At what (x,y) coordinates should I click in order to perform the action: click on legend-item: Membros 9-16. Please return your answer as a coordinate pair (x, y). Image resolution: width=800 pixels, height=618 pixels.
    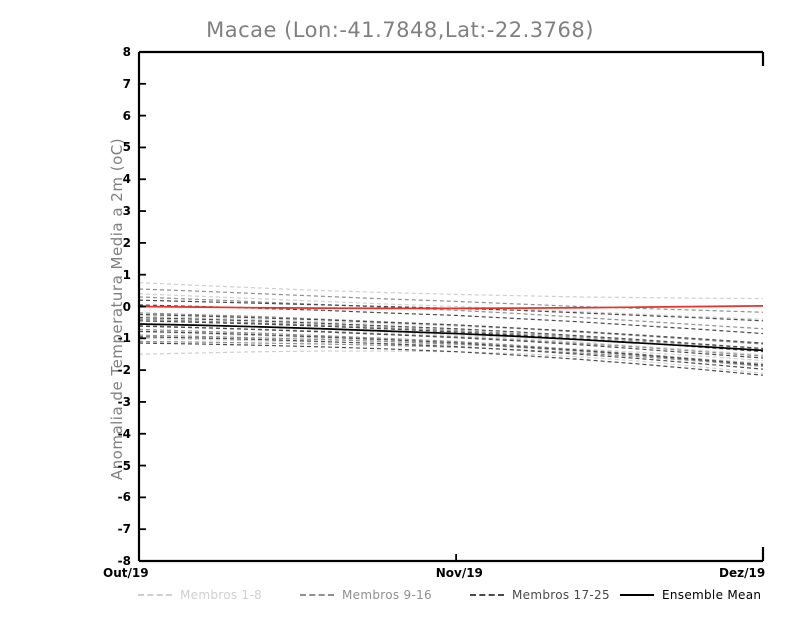
    Looking at the image, I should click on (366, 595).